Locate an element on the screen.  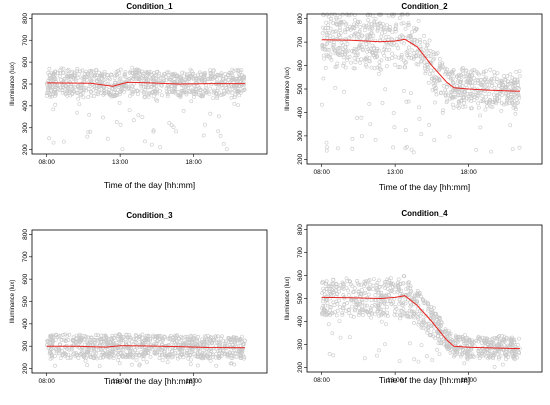
y-tick-label: 600 is located at coordinates (25, 61).